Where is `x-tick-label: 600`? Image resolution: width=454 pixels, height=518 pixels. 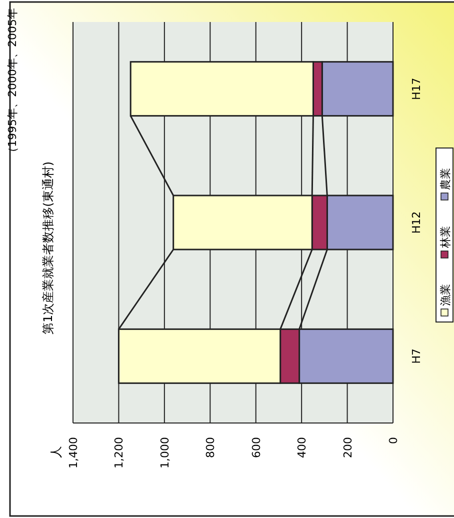 x-tick-label: 600 is located at coordinates (256, 447).